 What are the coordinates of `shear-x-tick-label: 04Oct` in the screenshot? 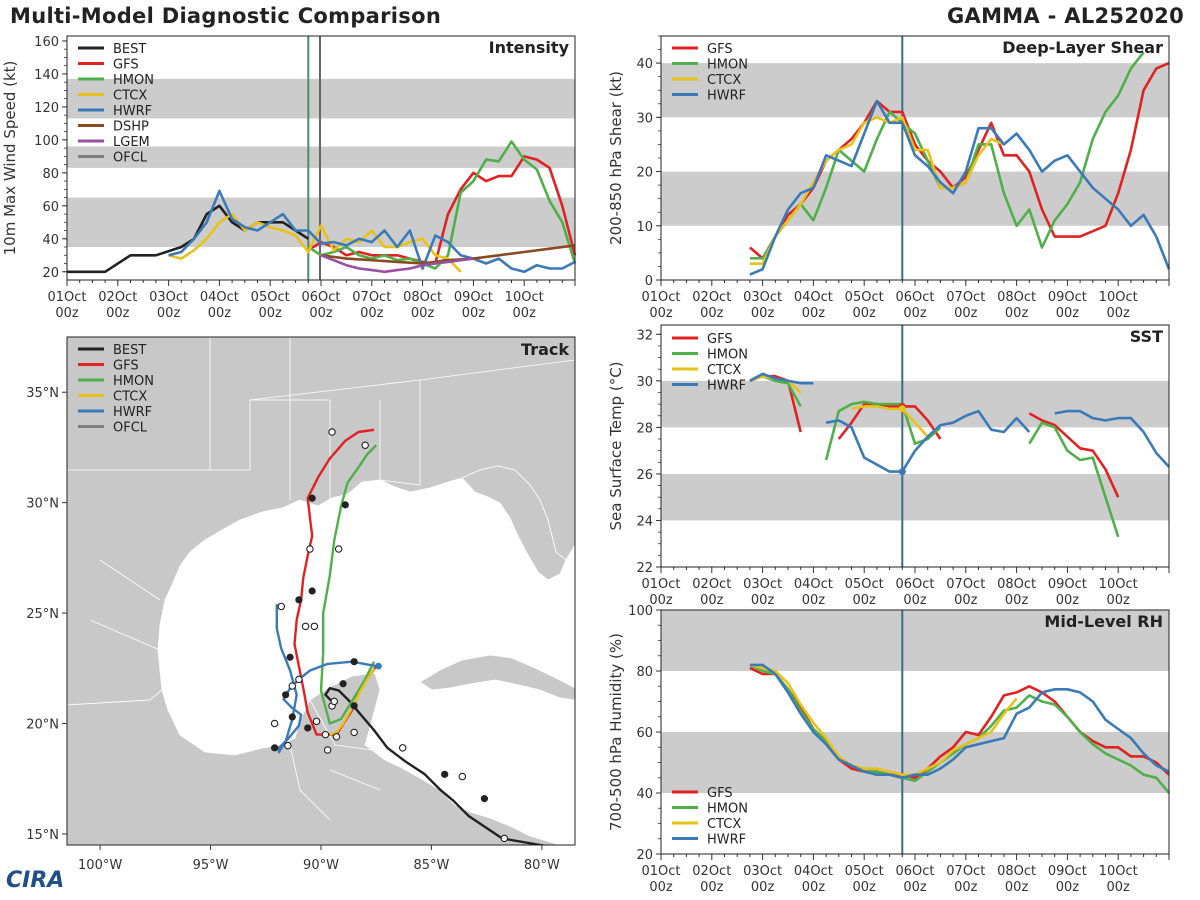 It's located at (813, 297).